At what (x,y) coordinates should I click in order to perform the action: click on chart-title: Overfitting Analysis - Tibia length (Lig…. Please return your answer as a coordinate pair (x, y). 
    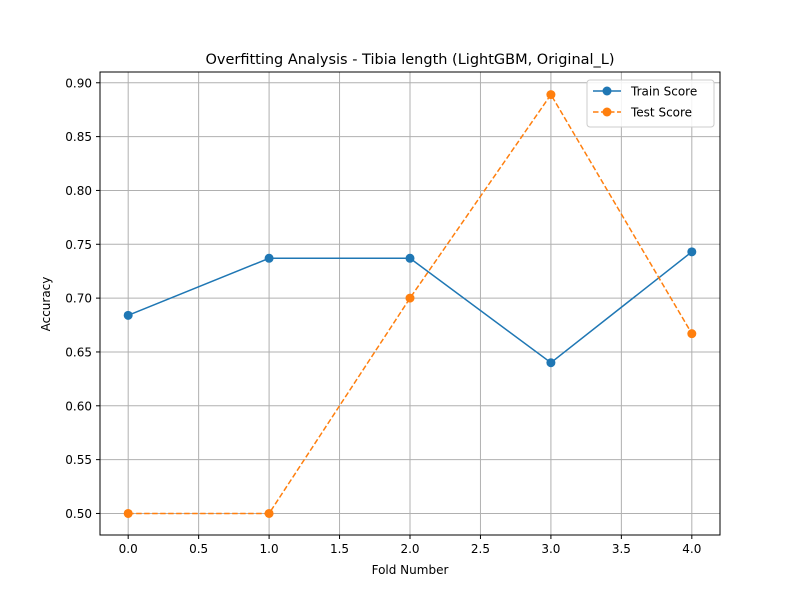
    Looking at the image, I should click on (409, 60).